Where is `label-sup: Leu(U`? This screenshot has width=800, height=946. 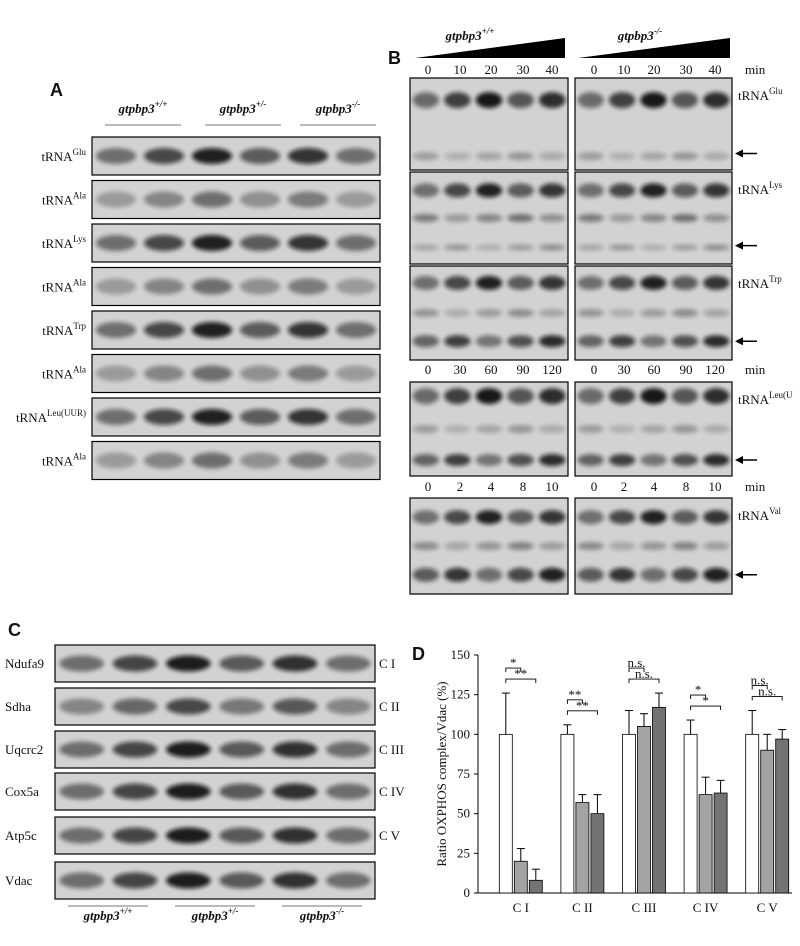 label-sup: Leu(U is located at coordinates (781, 395).